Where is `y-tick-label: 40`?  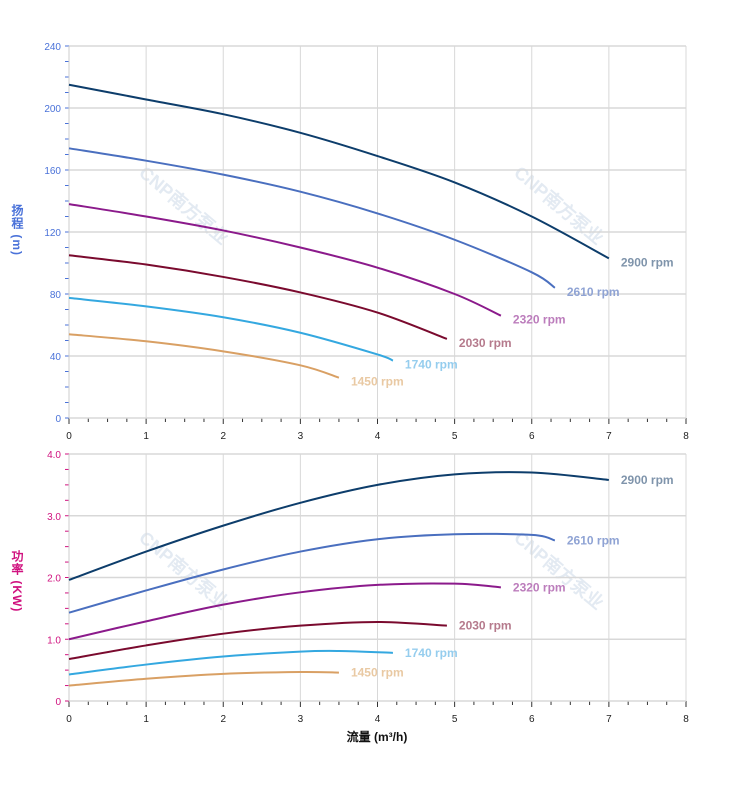
y-tick-label: 40 is located at coordinates (56, 357).